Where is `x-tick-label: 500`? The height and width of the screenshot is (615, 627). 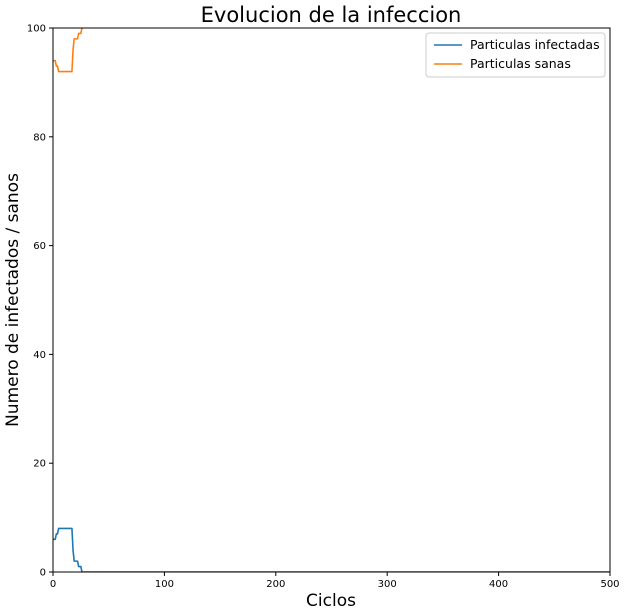 x-tick-label: 500 is located at coordinates (609, 584).